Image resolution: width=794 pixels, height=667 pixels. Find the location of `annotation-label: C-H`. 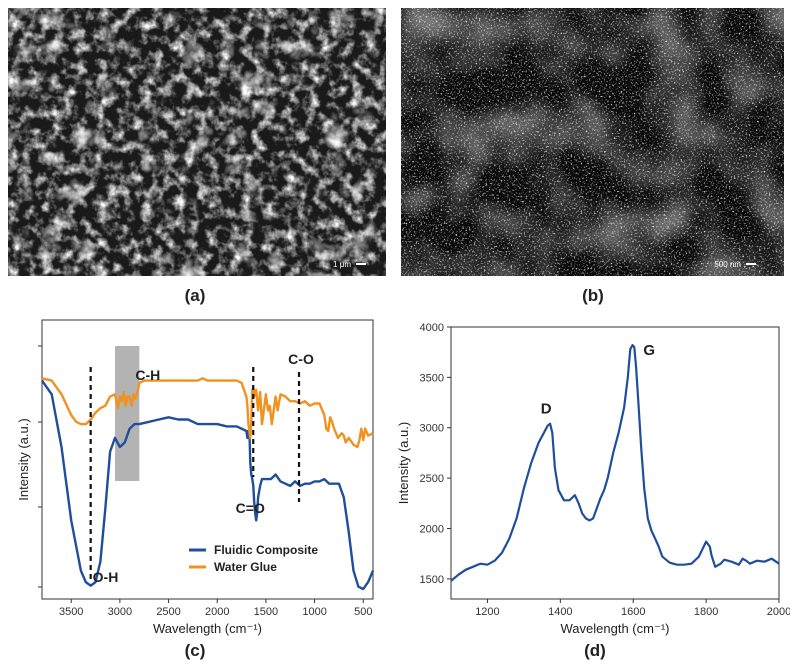

annotation-label: C-H is located at coordinates (147, 375).